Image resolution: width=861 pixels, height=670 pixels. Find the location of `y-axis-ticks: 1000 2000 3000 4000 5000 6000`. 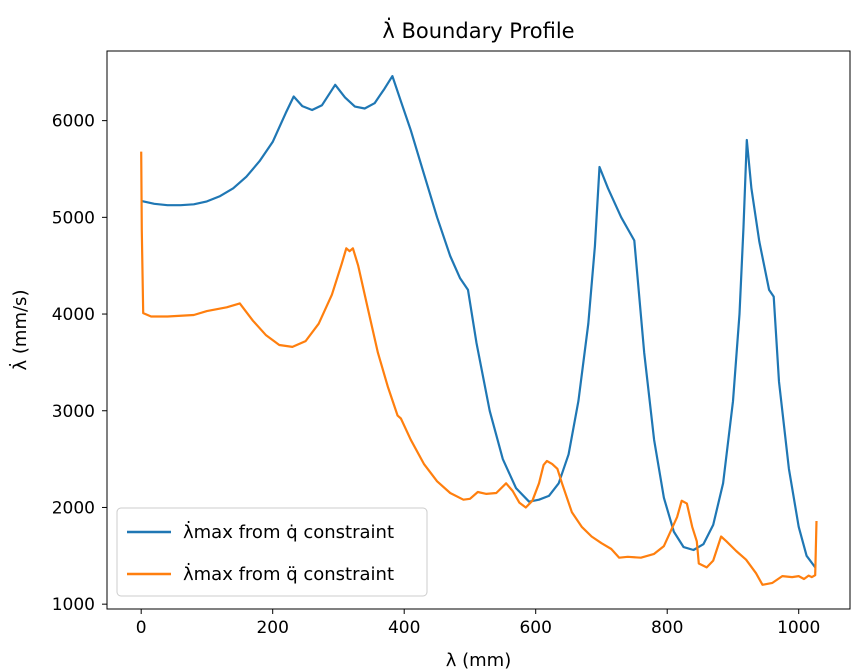

y-axis-ticks: 1000 2000 3000 4000 5000 6000 is located at coordinates (79, 363).